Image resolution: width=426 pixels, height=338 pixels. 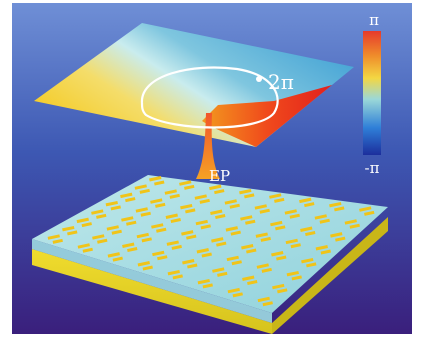 I want to click on slab-top-edge, so click(x=152, y=281).